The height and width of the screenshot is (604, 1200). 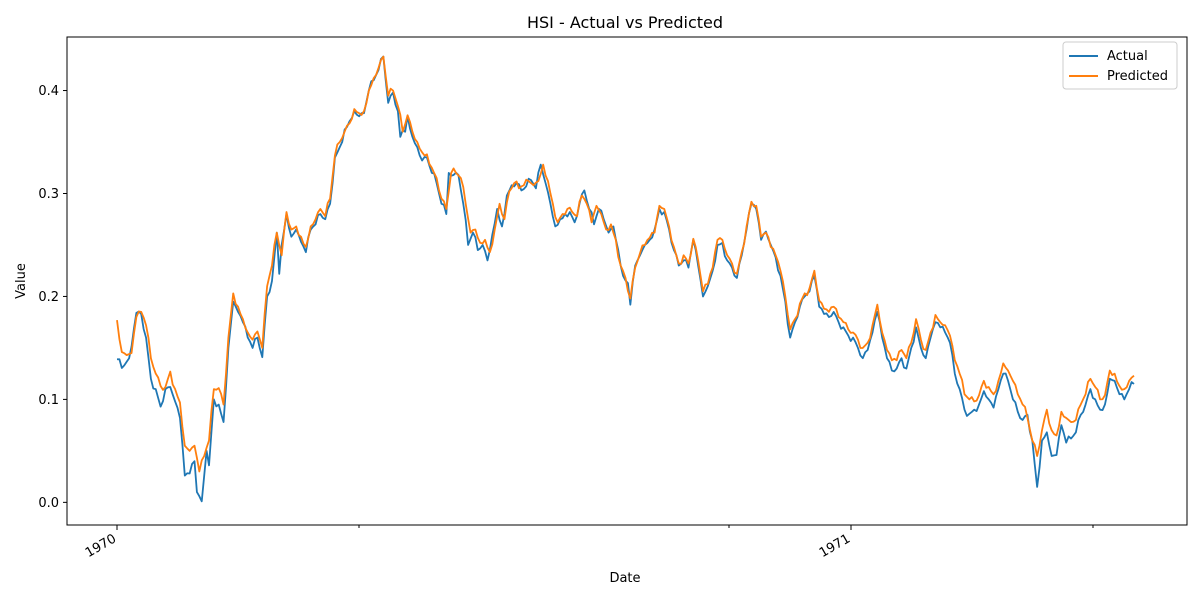 I want to click on x-axis-label: Date, so click(x=624, y=578).